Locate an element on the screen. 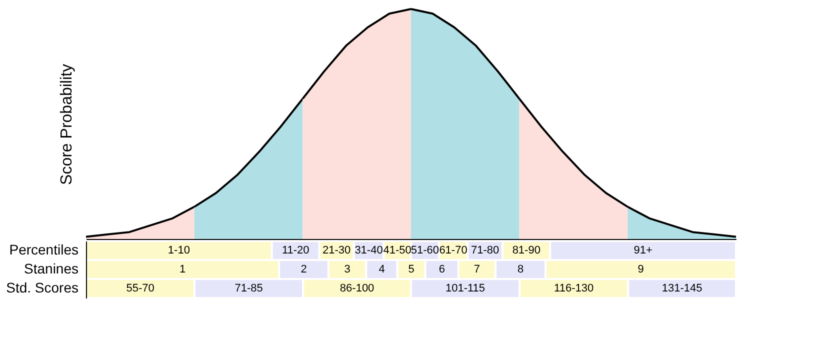  y-axis-title: Score Probability is located at coordinates (67, 124).